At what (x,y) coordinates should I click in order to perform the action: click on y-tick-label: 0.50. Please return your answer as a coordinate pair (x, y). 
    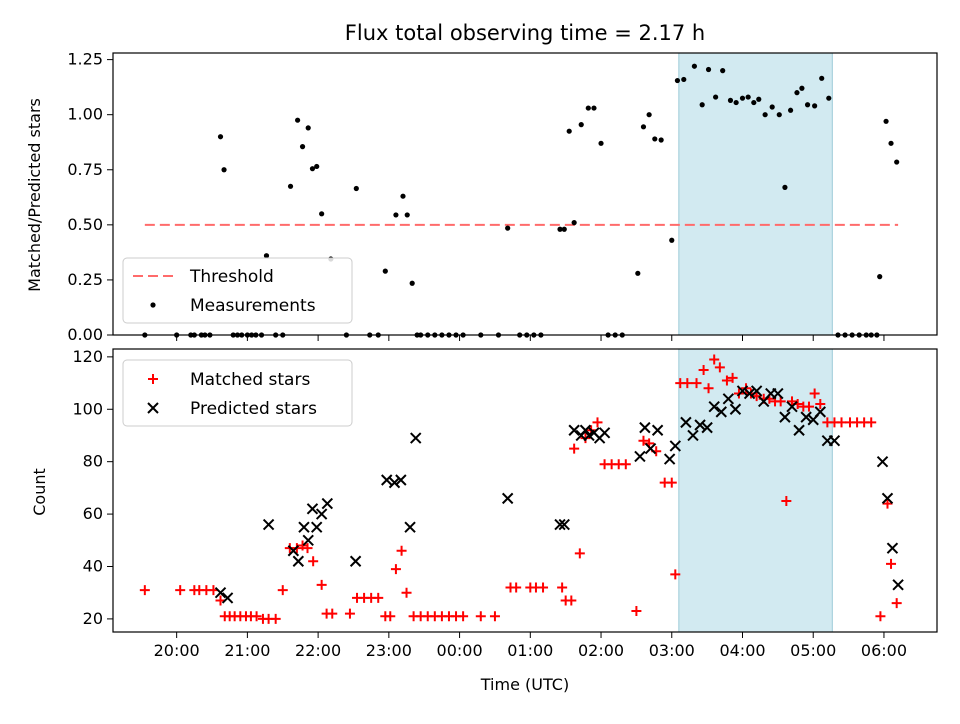
    Looking at the image, I should click on (85, 224).